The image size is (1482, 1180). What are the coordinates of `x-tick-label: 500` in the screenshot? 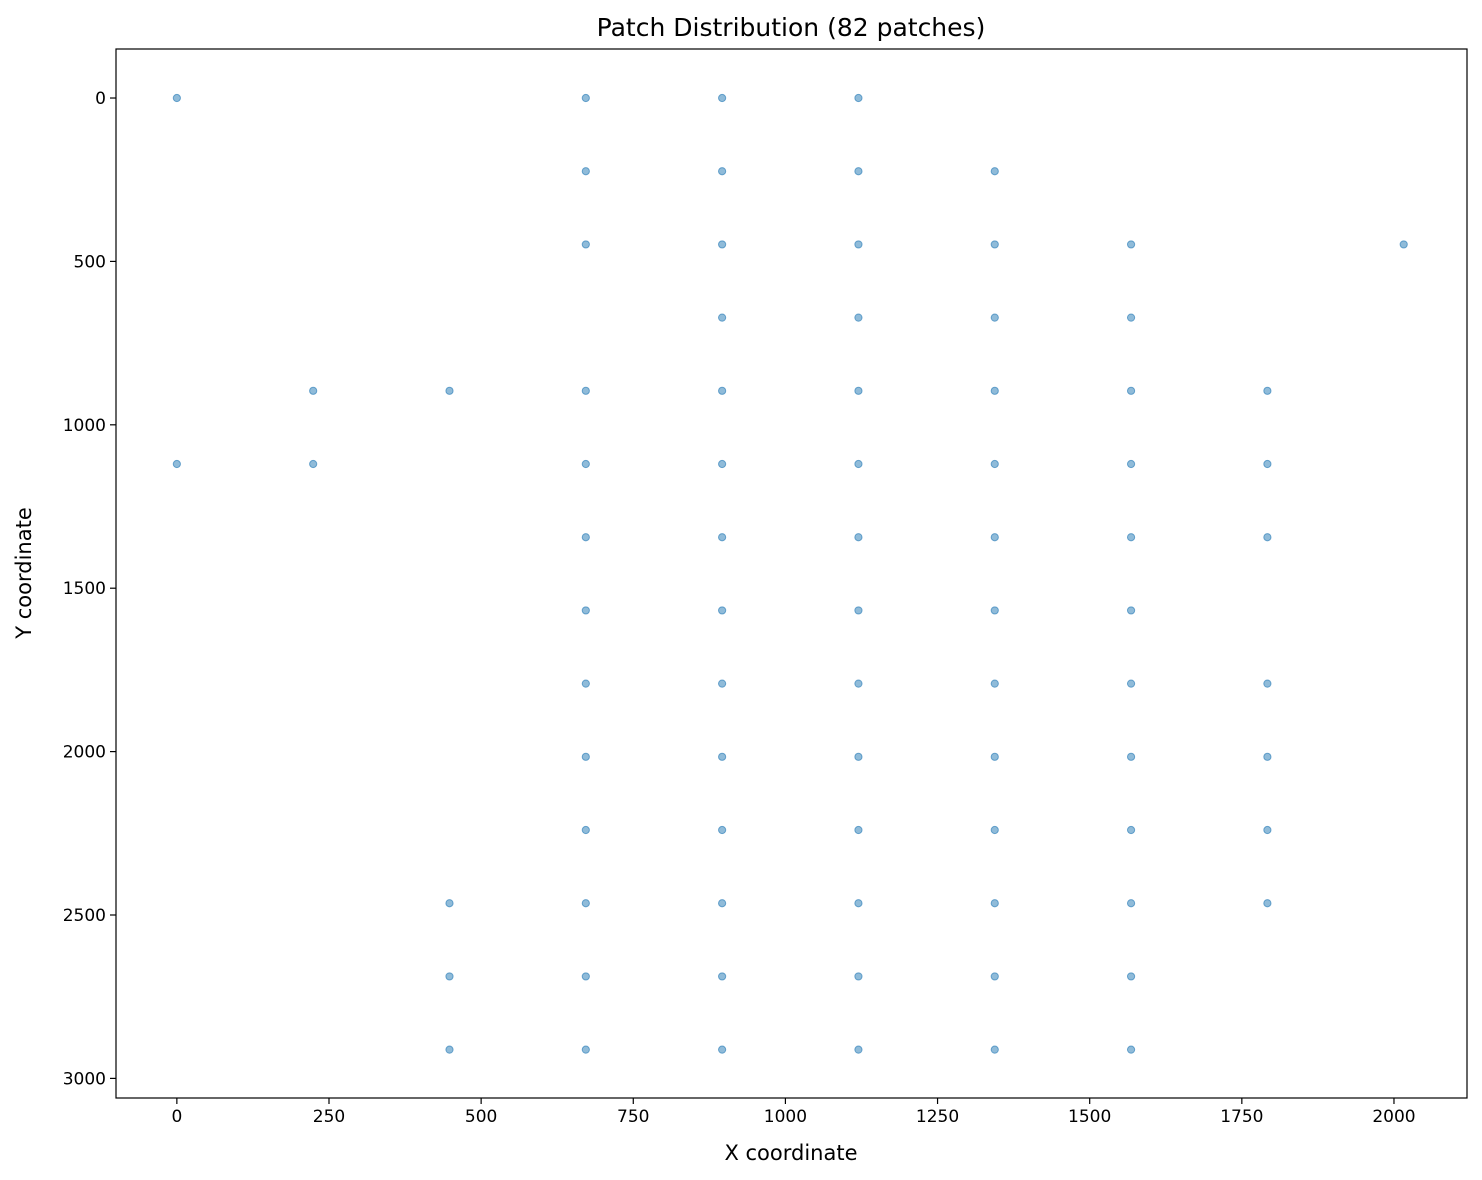 It's located at (481, 1117).